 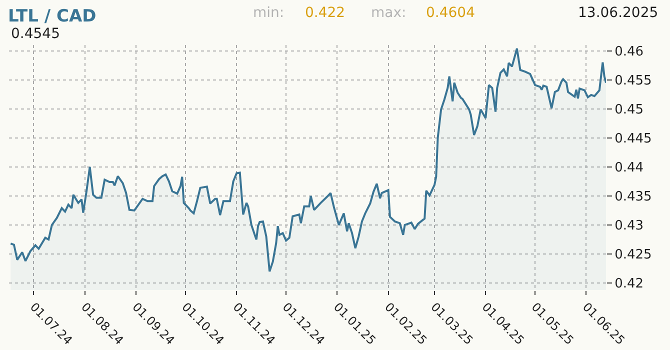 What do you see at coordinates (633, 255) in the screenshot?
I see `y-tick-label: 0.425` at bounding box center [633, 255].